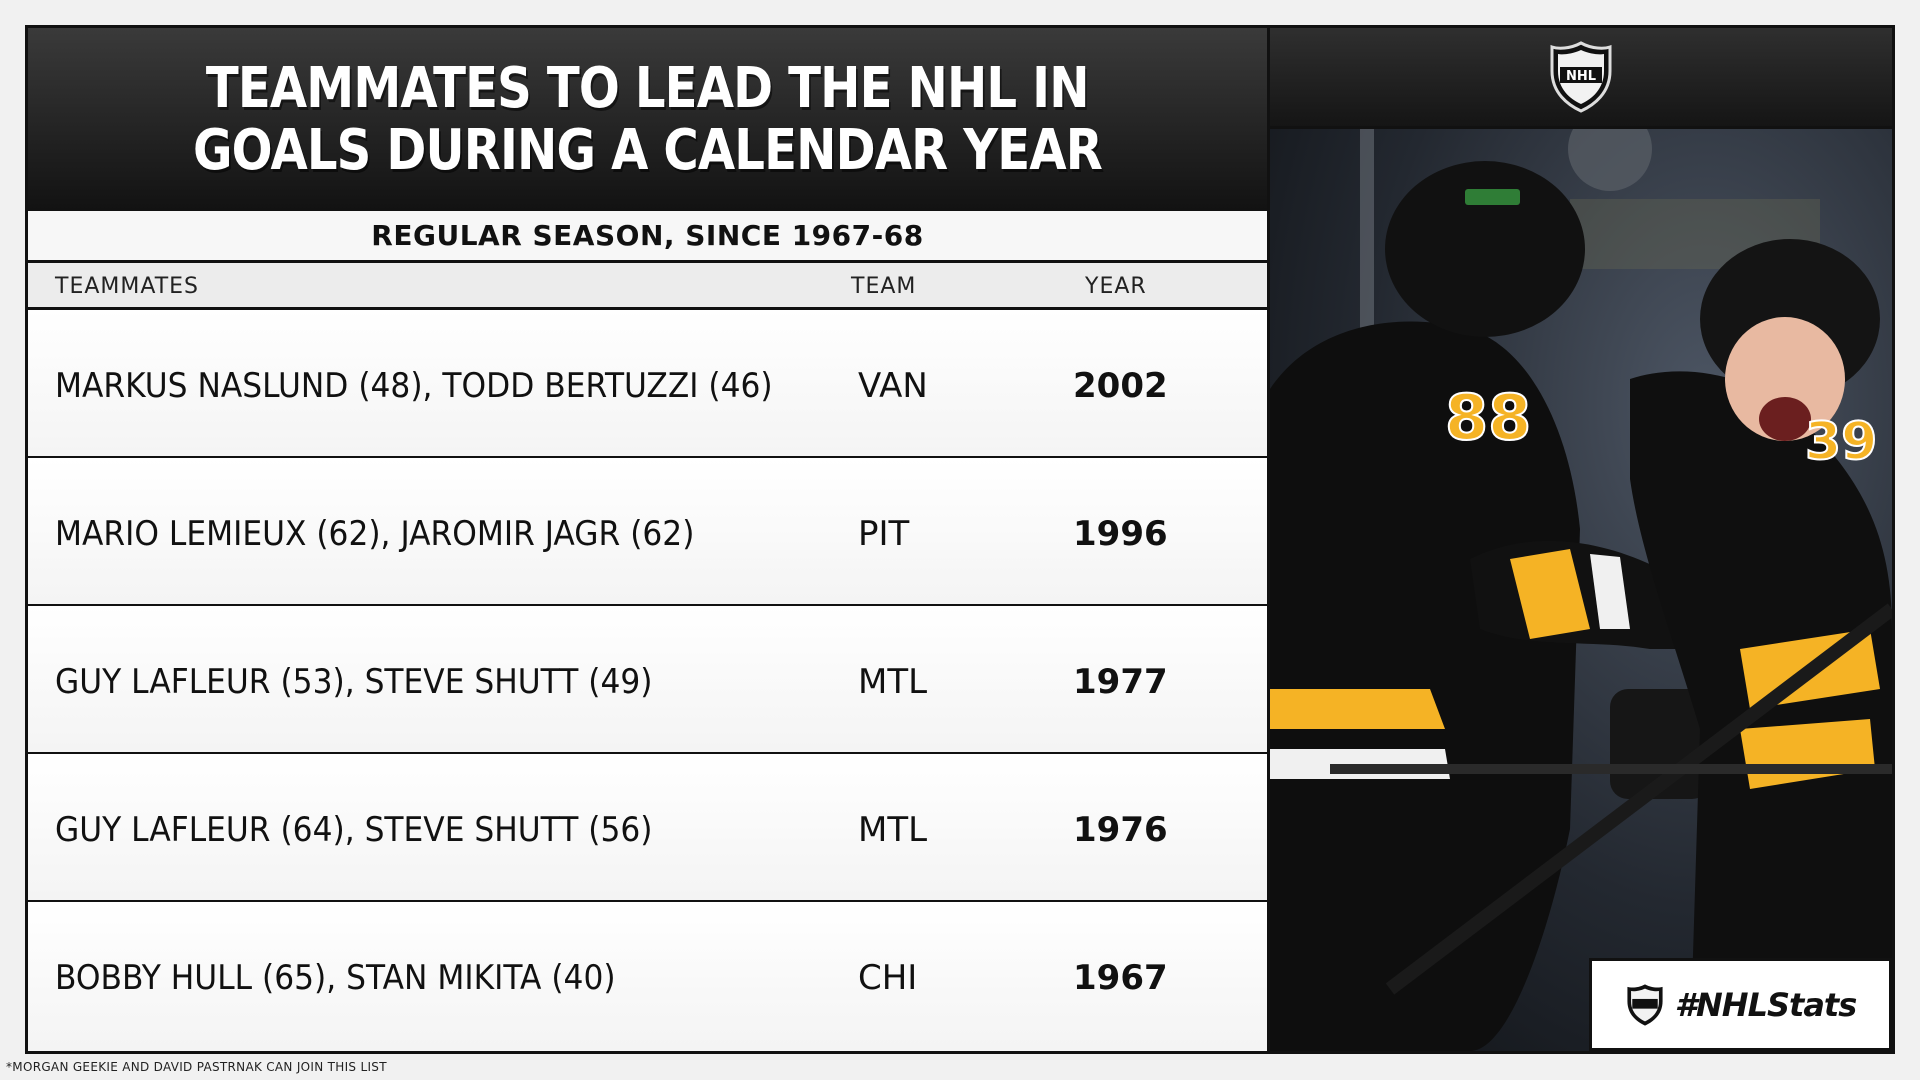  Describe the element at coordinates (1120, 682) in the screenshot. I see `cell-year: 1977` at that location.